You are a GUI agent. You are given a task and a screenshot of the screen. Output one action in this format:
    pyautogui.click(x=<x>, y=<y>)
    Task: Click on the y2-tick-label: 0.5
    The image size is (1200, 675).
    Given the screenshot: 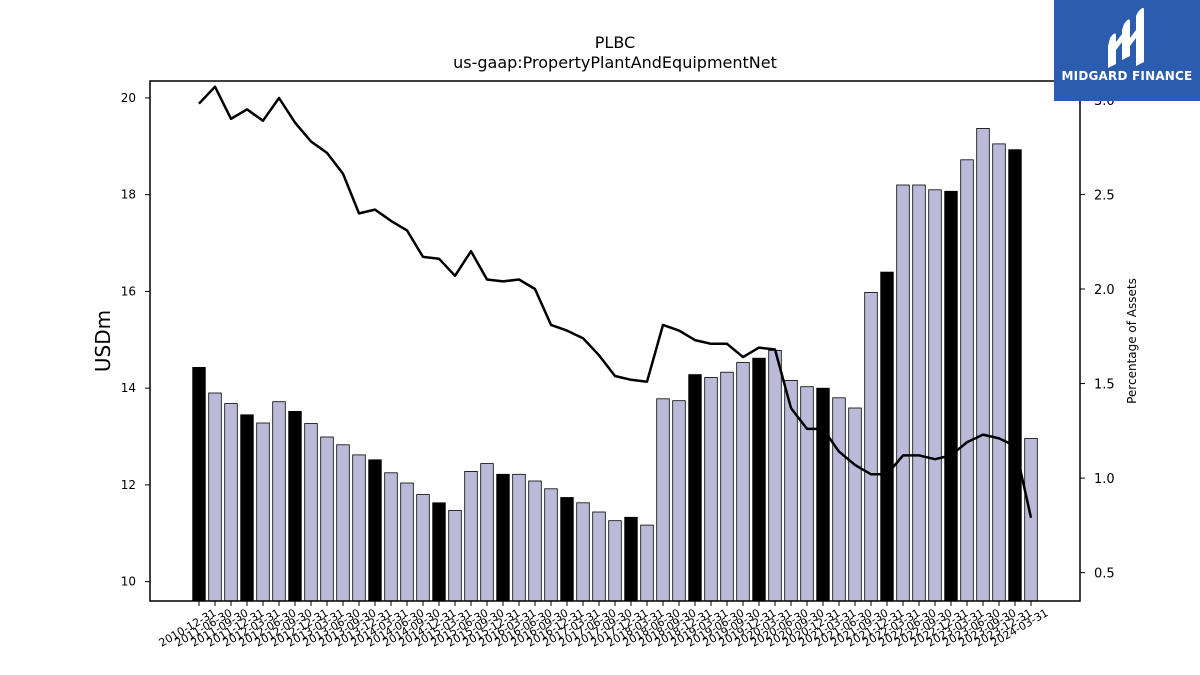 What is the action you would take?
    pyautogui.click(x=1104, y=574)
    